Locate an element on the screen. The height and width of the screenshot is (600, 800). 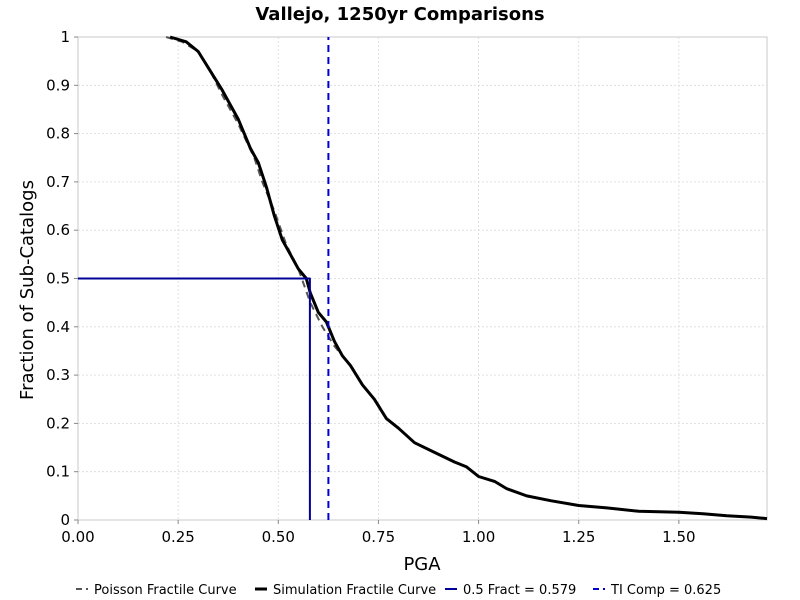
legend-label-3: TI Comp = 0.625 is located at coordinates (665, 590).